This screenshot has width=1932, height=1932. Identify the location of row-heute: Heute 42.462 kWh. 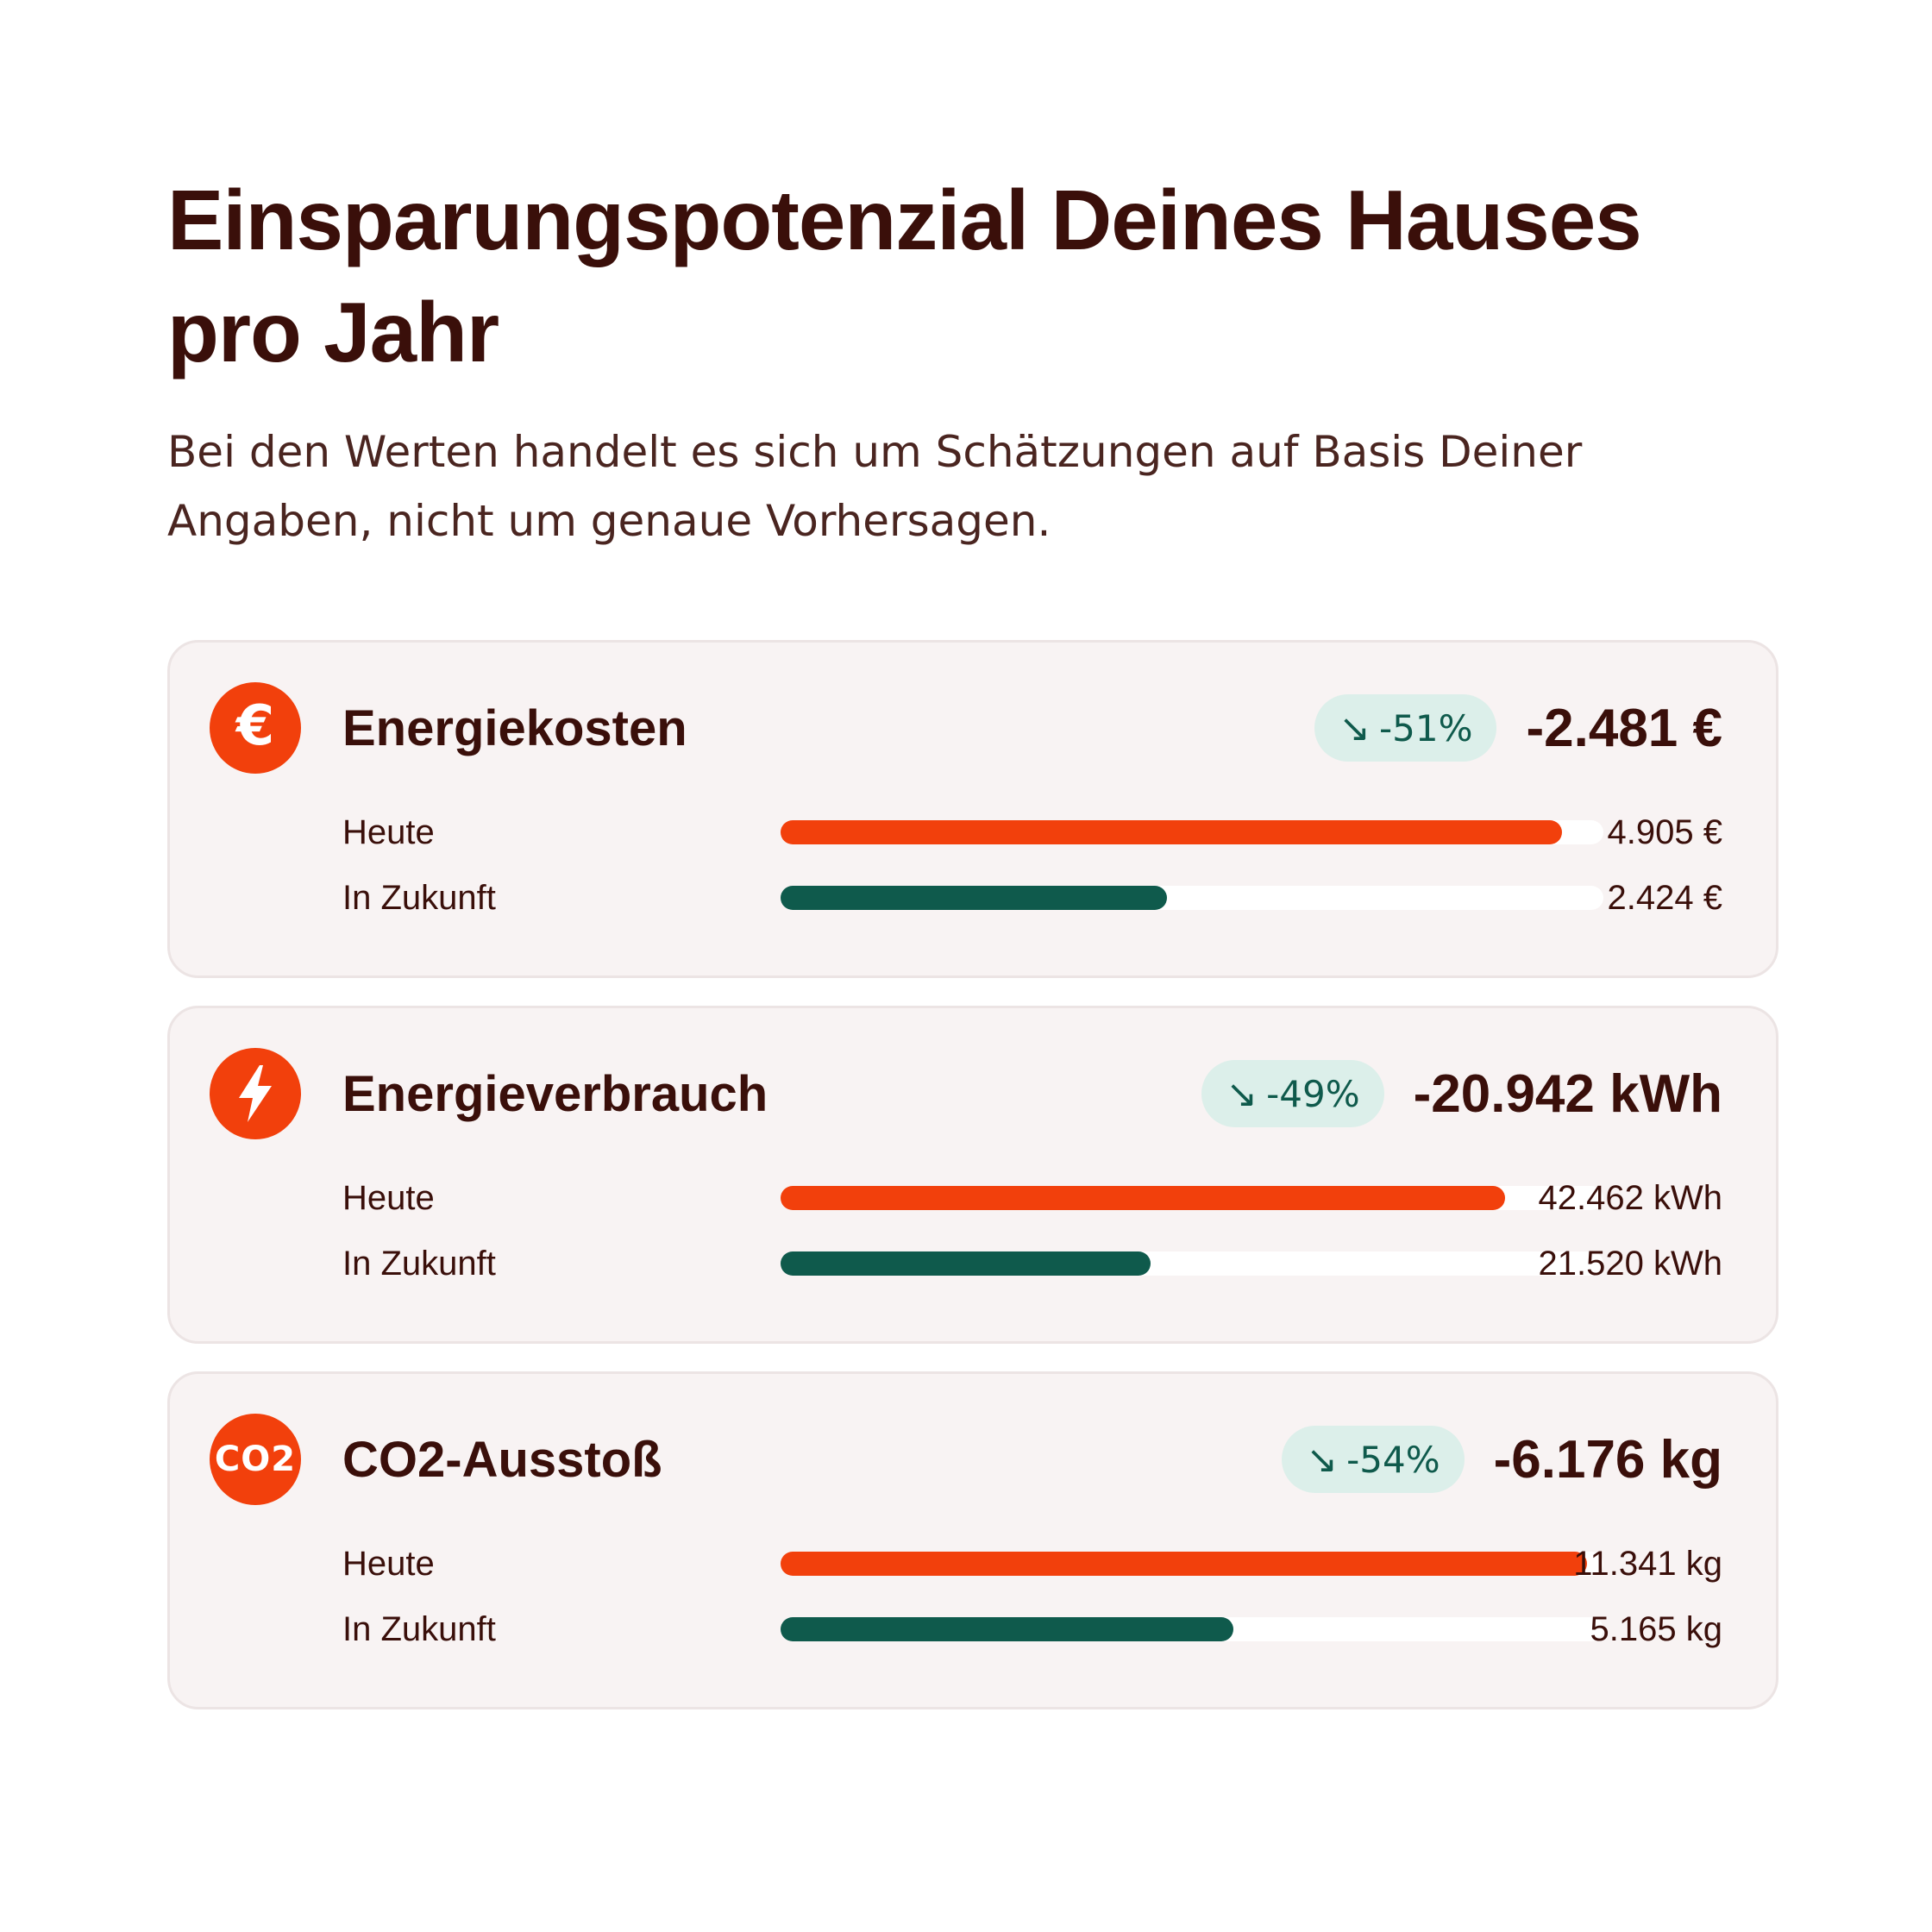
(1032, 1198).